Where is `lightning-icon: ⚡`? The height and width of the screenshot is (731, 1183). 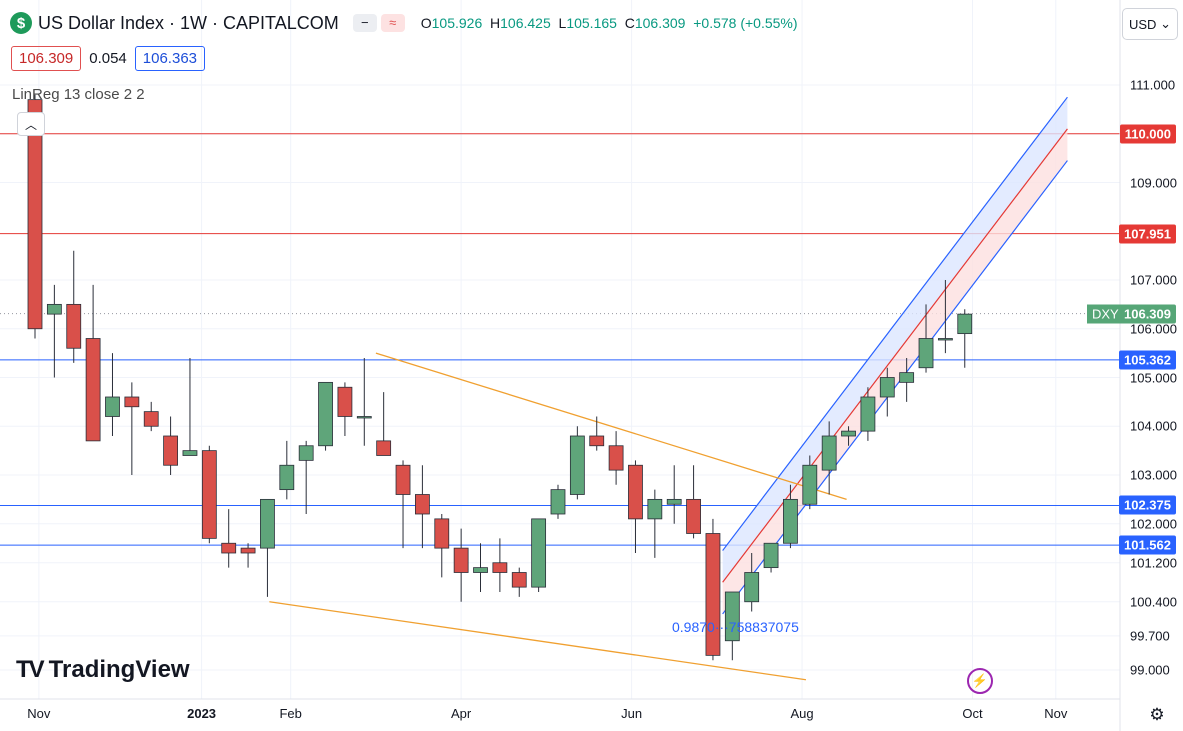 lightning-icon: ⚡ is located at coordinates (980, 681).